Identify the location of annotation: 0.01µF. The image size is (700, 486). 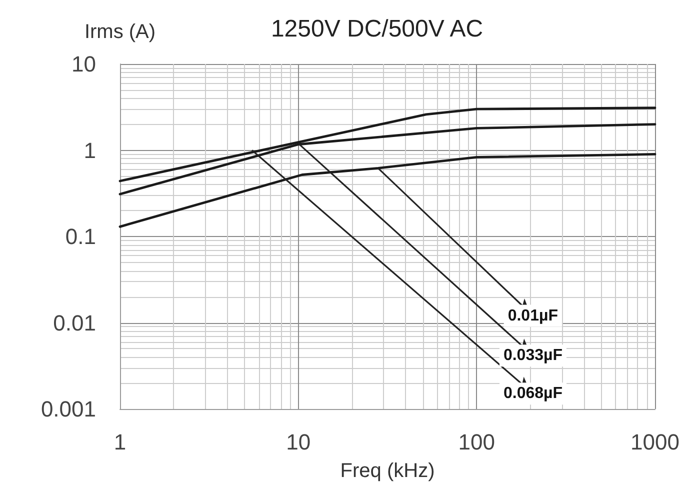
(533, 315).